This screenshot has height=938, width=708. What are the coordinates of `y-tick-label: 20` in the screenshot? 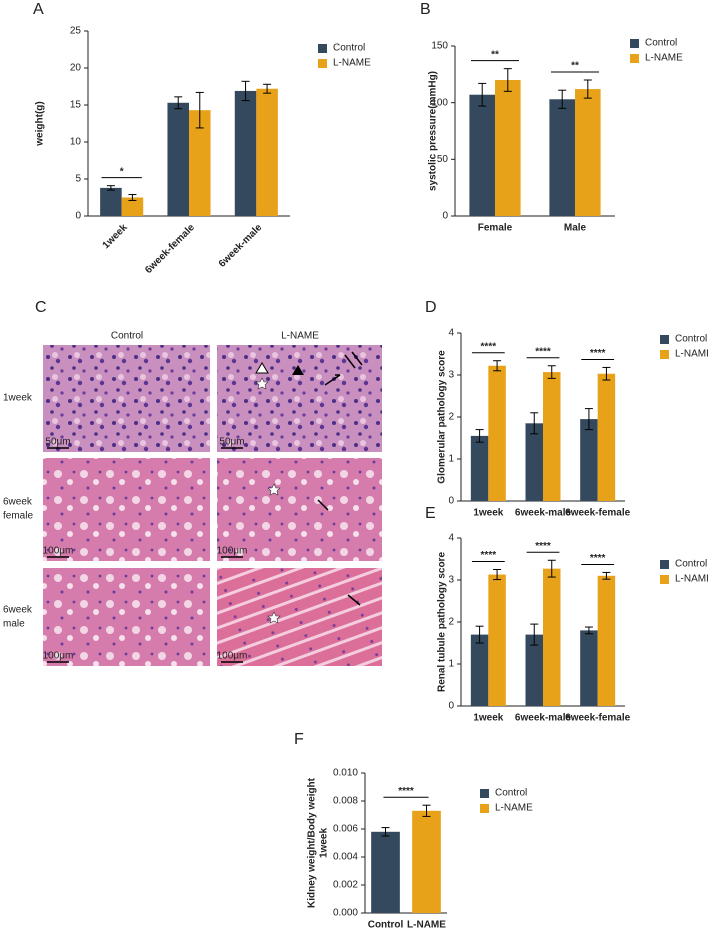 It's located at (76, 68).